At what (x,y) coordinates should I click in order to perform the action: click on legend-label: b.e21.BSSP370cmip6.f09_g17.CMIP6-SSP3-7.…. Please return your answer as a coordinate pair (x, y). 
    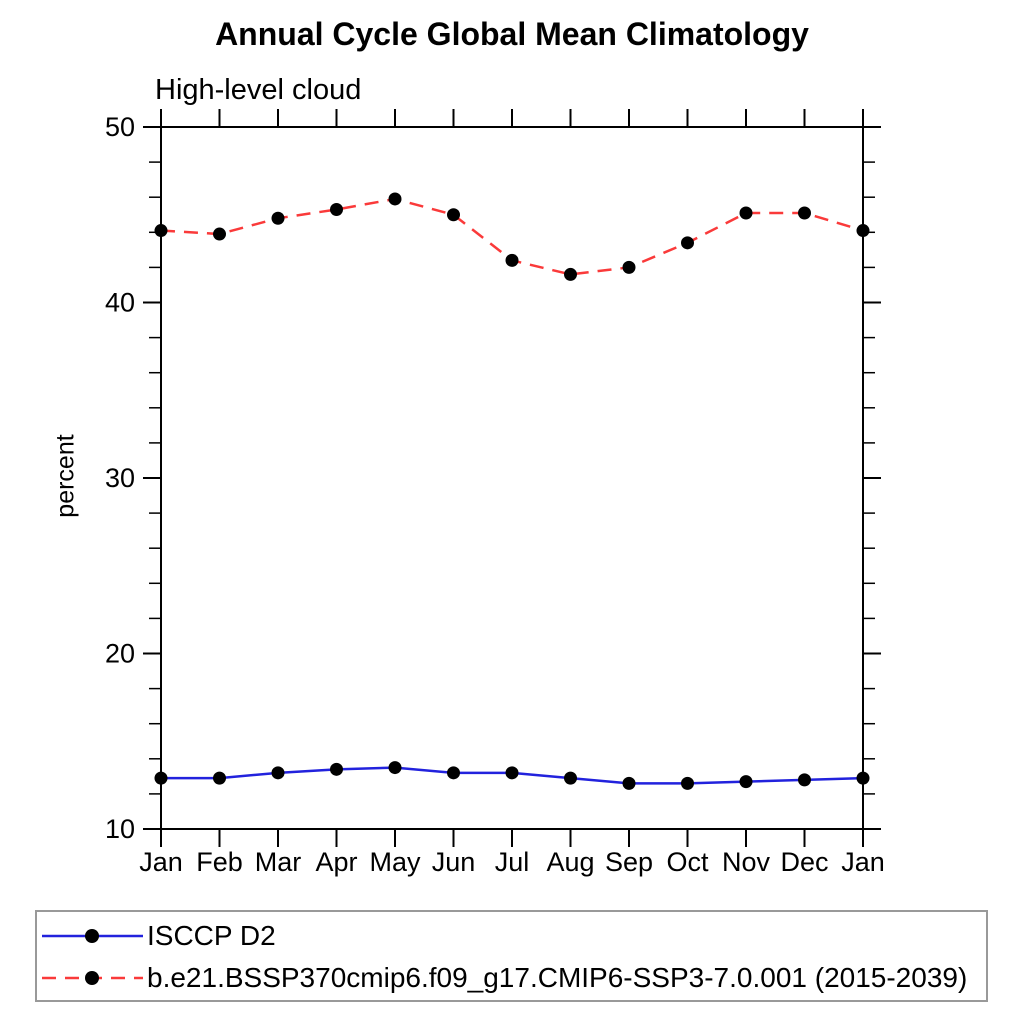
    Looking at the image, I should click on (557, 977).